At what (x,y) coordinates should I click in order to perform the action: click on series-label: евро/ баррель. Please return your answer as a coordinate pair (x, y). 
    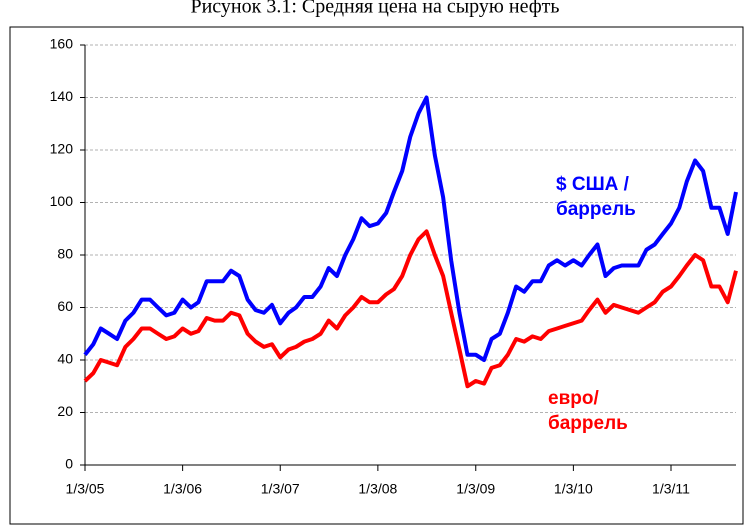
    Looking at the image, I should click on (588, 411).